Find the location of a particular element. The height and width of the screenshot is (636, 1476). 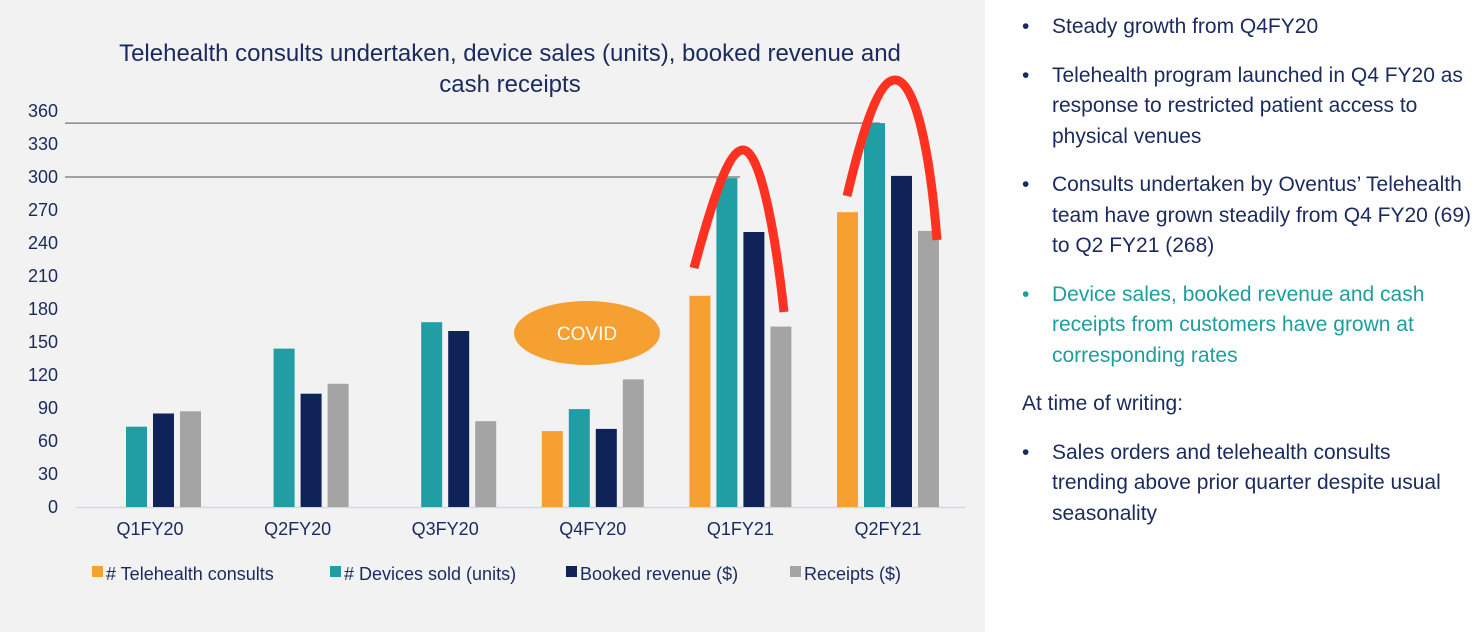

y-tick-label: 60 is located at coordinates (48, 441).